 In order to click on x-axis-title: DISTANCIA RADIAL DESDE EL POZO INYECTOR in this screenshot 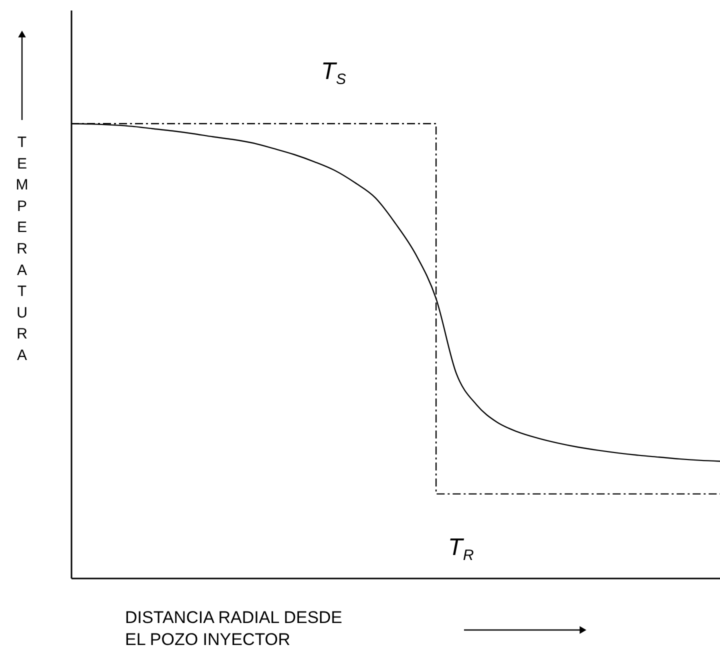, I will do `click(233, 628)`.